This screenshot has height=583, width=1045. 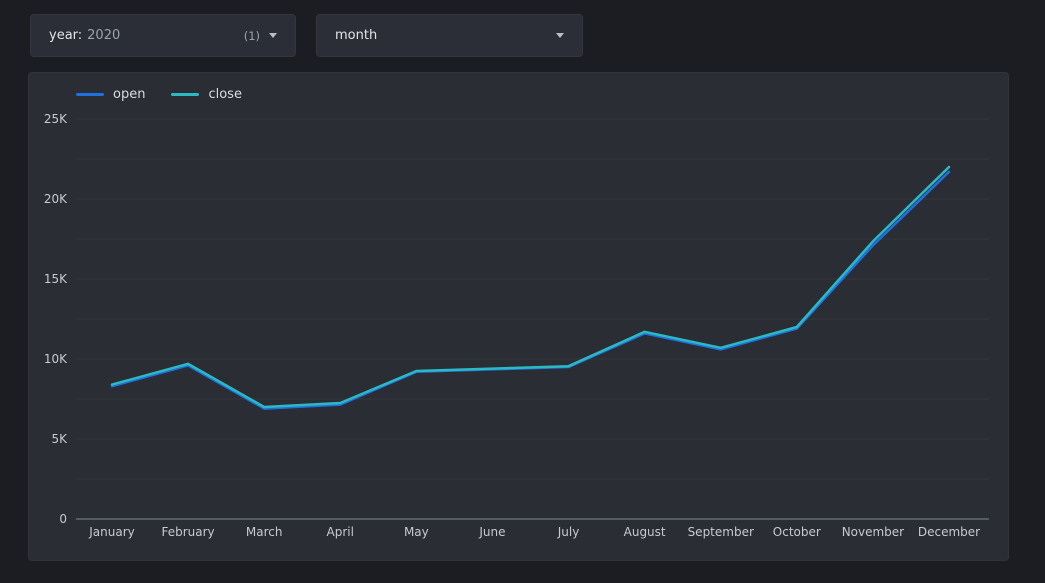 What do you see at coordinates (225, 94) in the screenshot?
I see `close-series-label: close` at bounding box center [225, 94].